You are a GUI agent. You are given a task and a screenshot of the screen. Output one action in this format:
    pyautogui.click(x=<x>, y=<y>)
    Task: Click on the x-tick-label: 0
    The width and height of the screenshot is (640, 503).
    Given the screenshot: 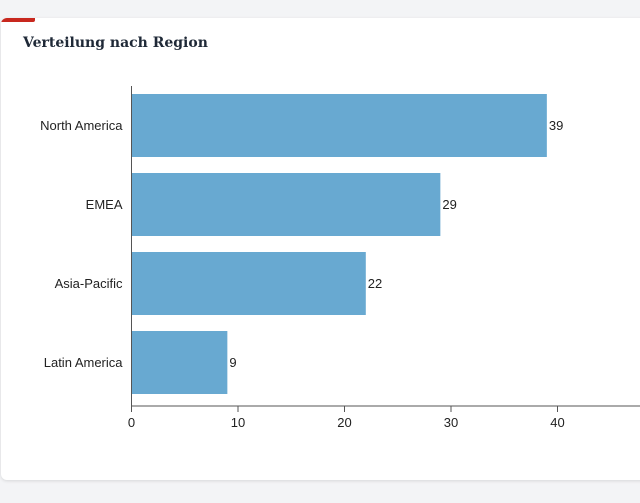 What is the action you would take?
    pyautogui.click(x=131, y=422)
    